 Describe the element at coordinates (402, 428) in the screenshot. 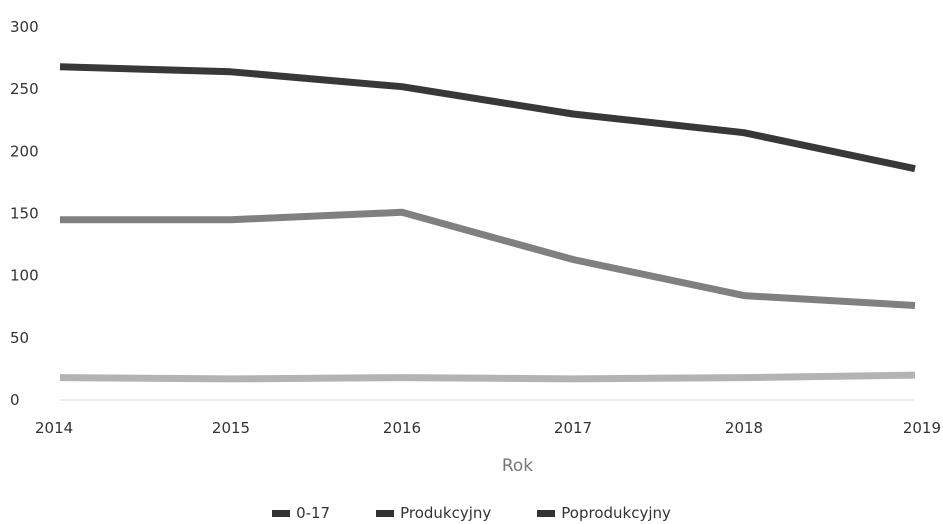

I see `x-tick-label: 2016` at that location.